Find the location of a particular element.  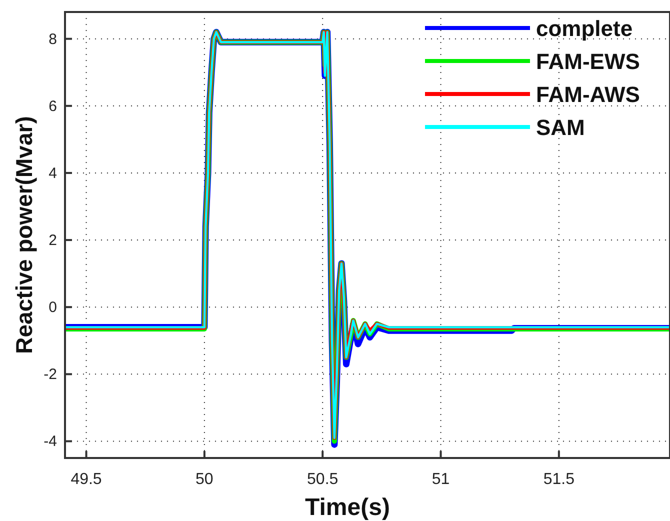

legend-label: SAM is located at coordinates (560, 127).